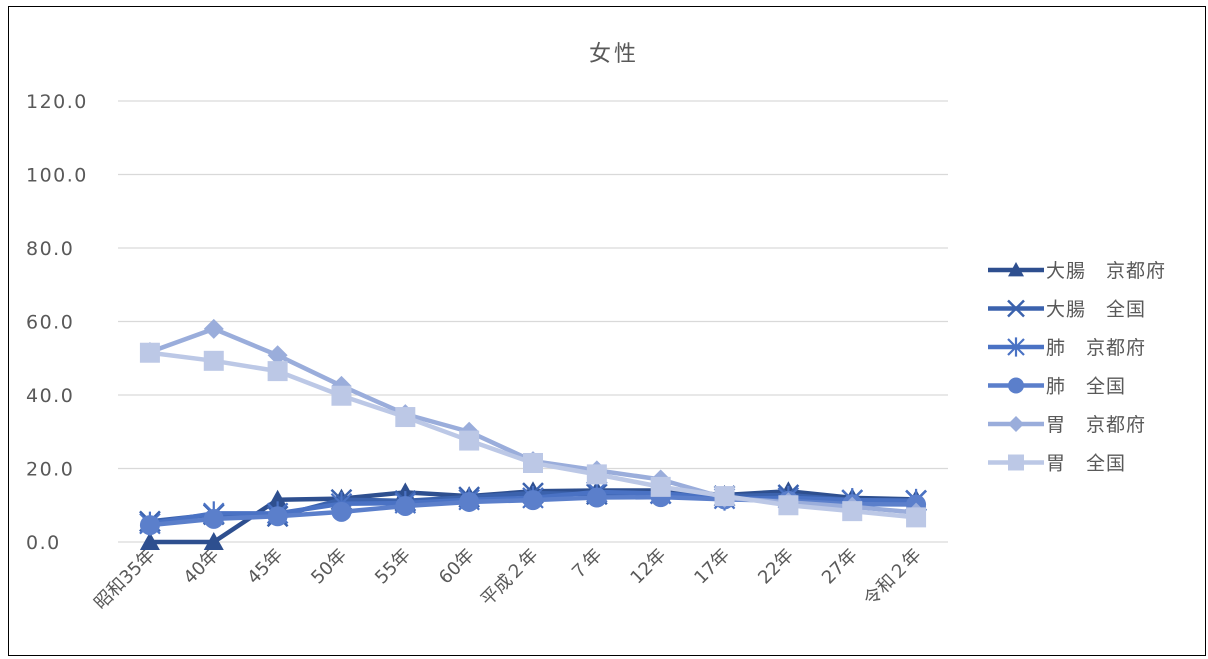 The image size is (1208, 659). Describe the element at coordinates (1016, 347) in the screenshot. I see `data-point-asterisk` at that location.